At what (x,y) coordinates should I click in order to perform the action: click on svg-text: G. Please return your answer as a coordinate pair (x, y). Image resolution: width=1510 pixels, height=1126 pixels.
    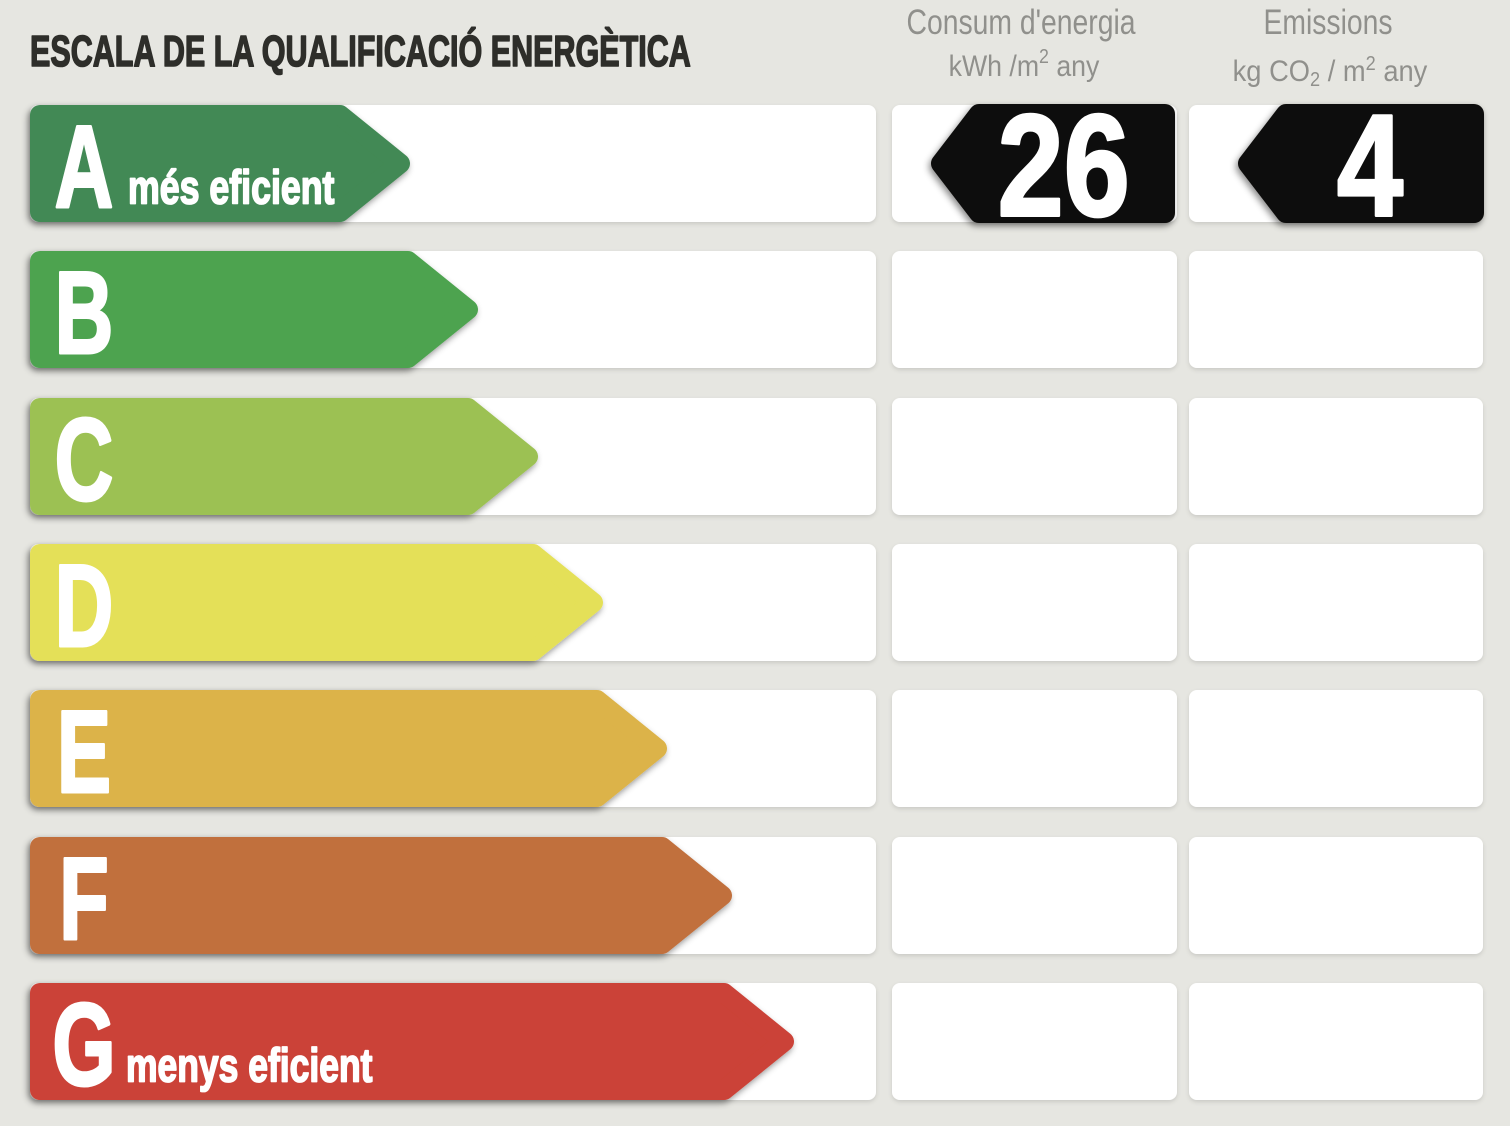
    Looking at the image, I should click on (83, 1045).